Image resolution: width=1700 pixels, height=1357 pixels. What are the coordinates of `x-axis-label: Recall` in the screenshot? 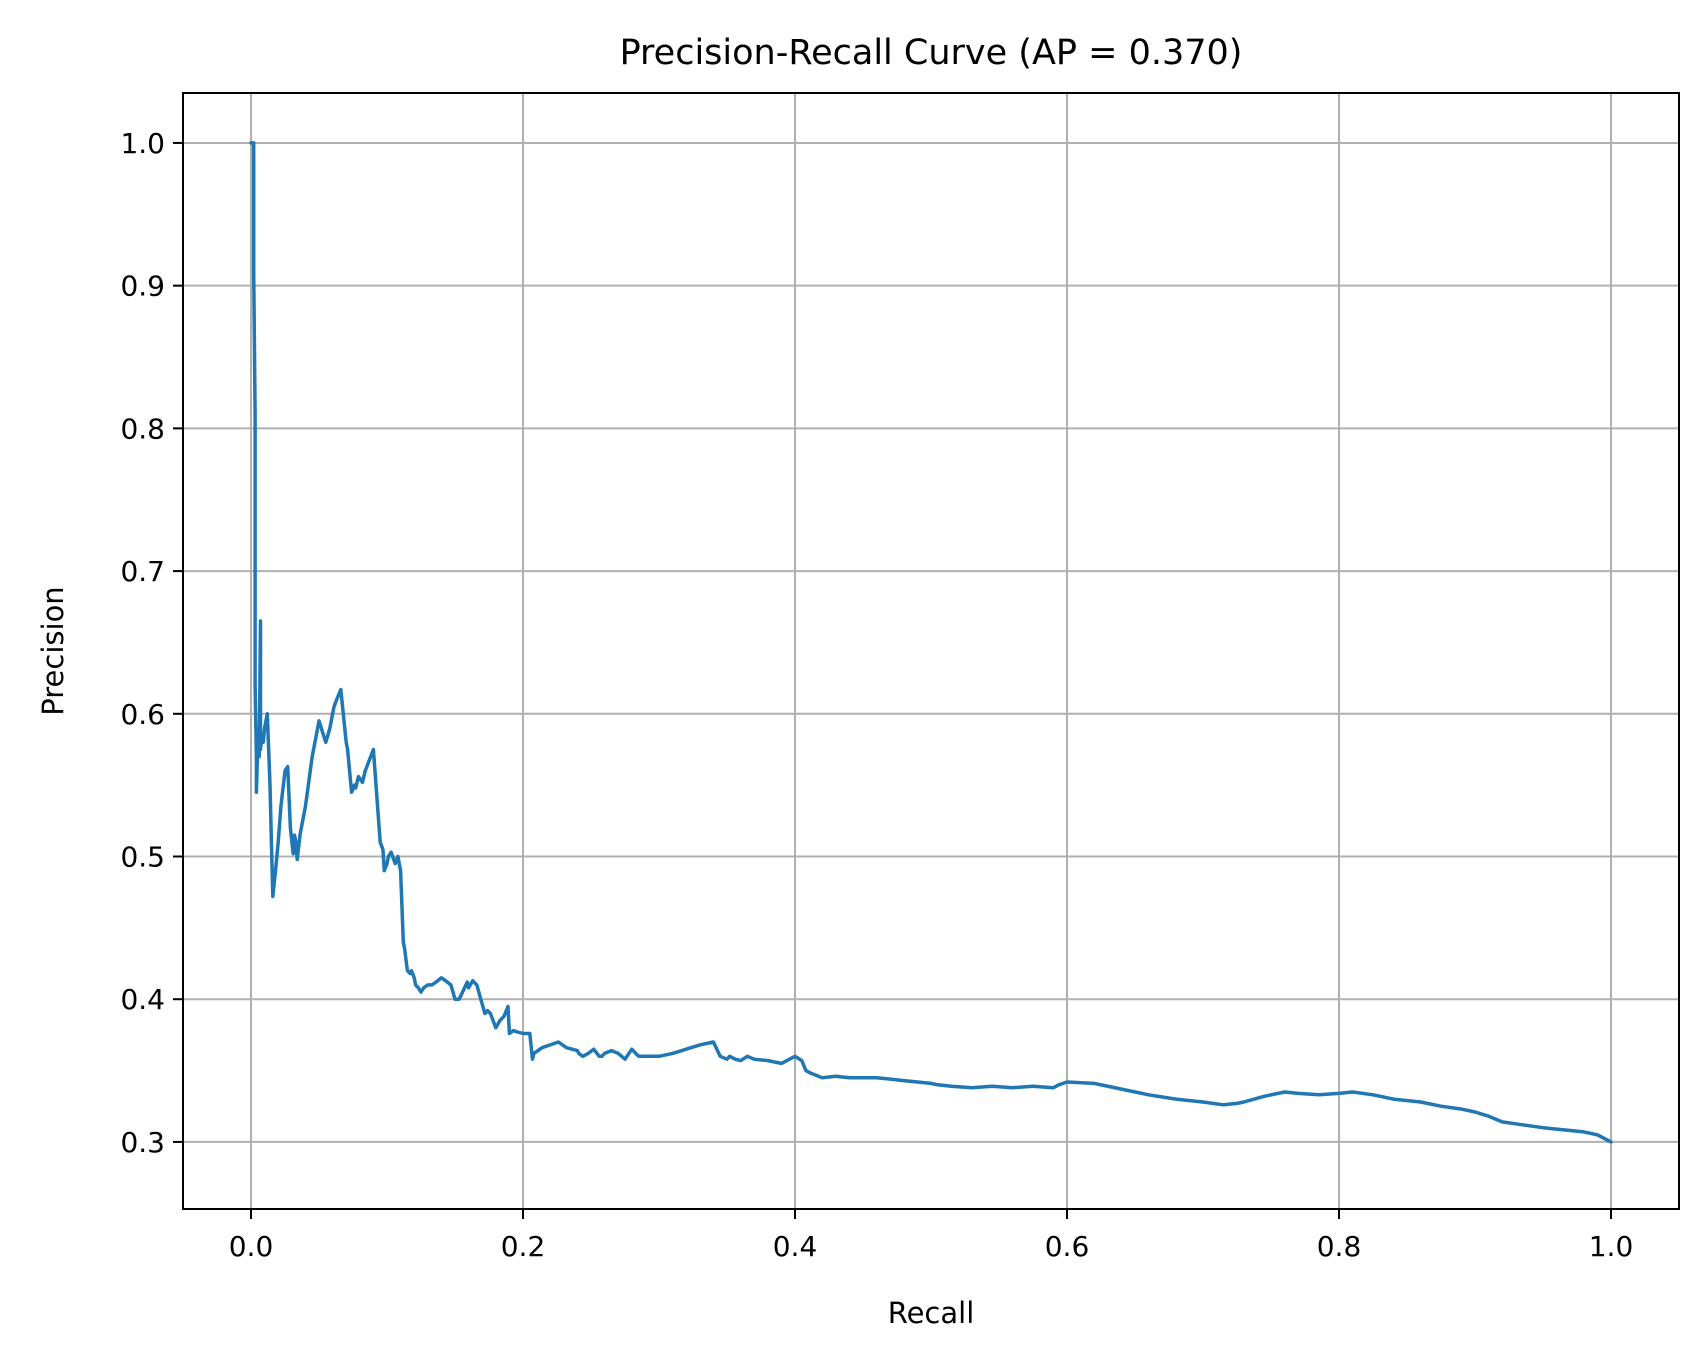 It's located at (931, 1313).